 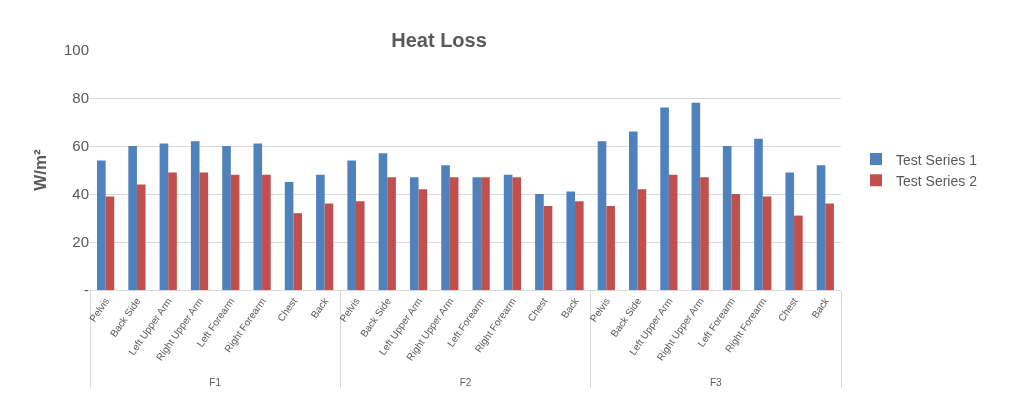 I want to click on legend-label: Test Series 1, so click(x=937, y=159).